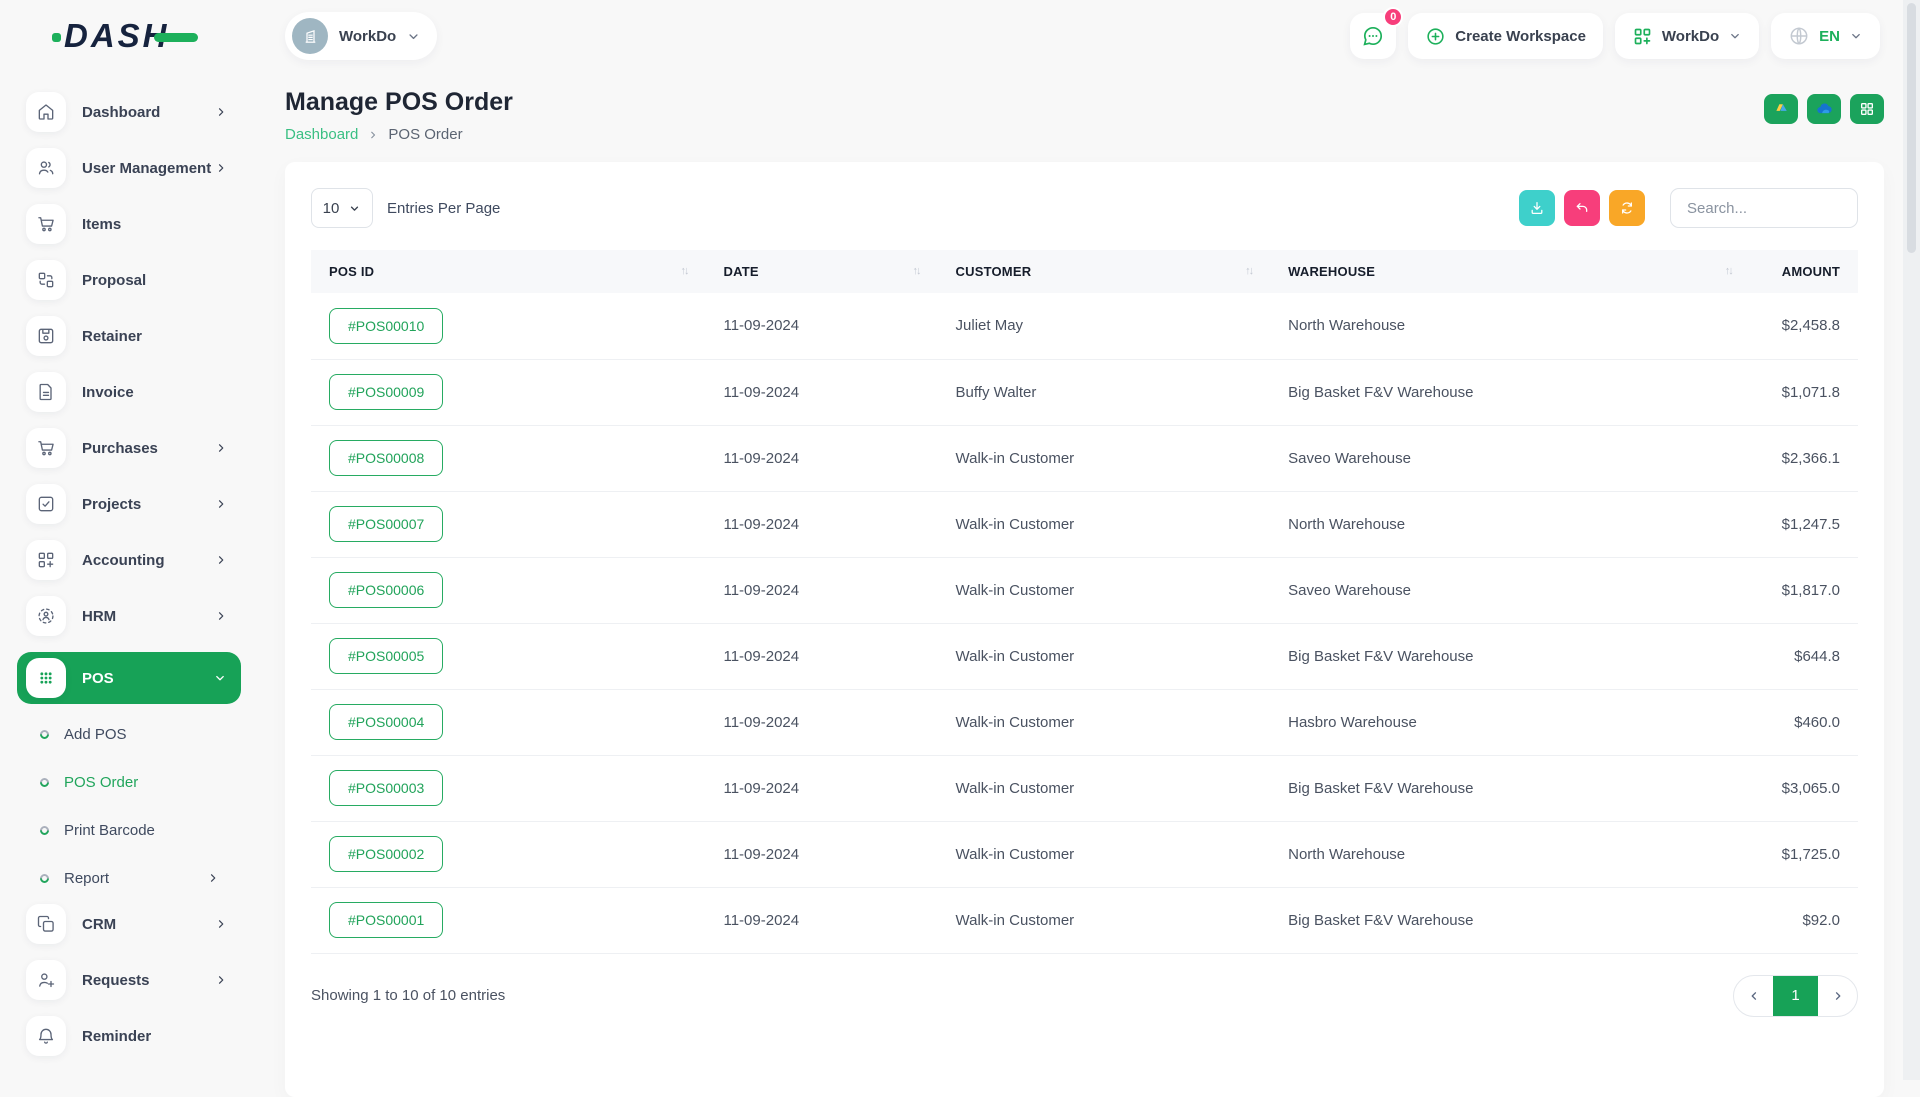 This screenshot has height=1097, width=1920. I want to click on pos-id-badge: #POS00010, so click(386, 325).